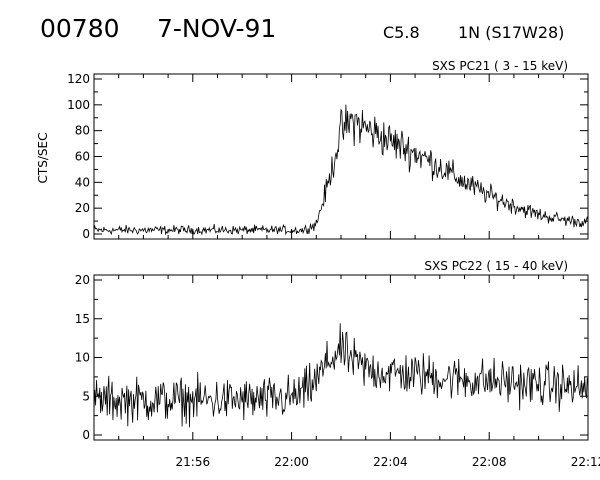 The width and height of the screenshot is (600, 480). Describe the element at coordinates (82, 131) in the screenshot. I see `y-tick-label: 80` at that location.